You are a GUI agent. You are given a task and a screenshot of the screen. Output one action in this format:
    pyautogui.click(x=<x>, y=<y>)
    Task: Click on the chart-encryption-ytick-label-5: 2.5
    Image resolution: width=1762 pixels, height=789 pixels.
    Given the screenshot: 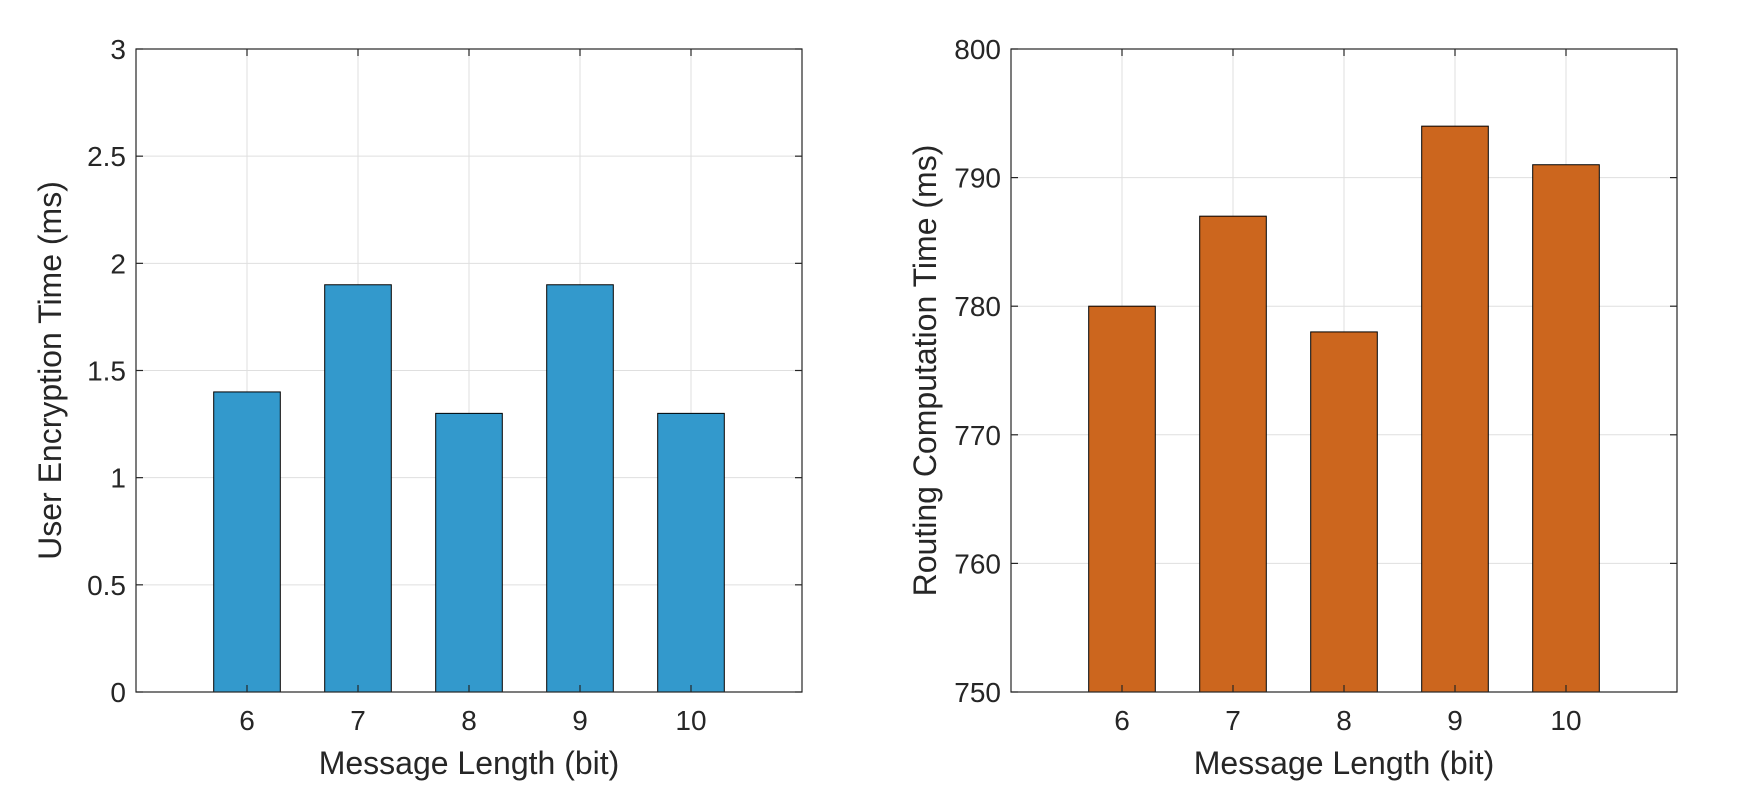 What is the action you would take?
    pyautogui.click(x=106, y=156)
    